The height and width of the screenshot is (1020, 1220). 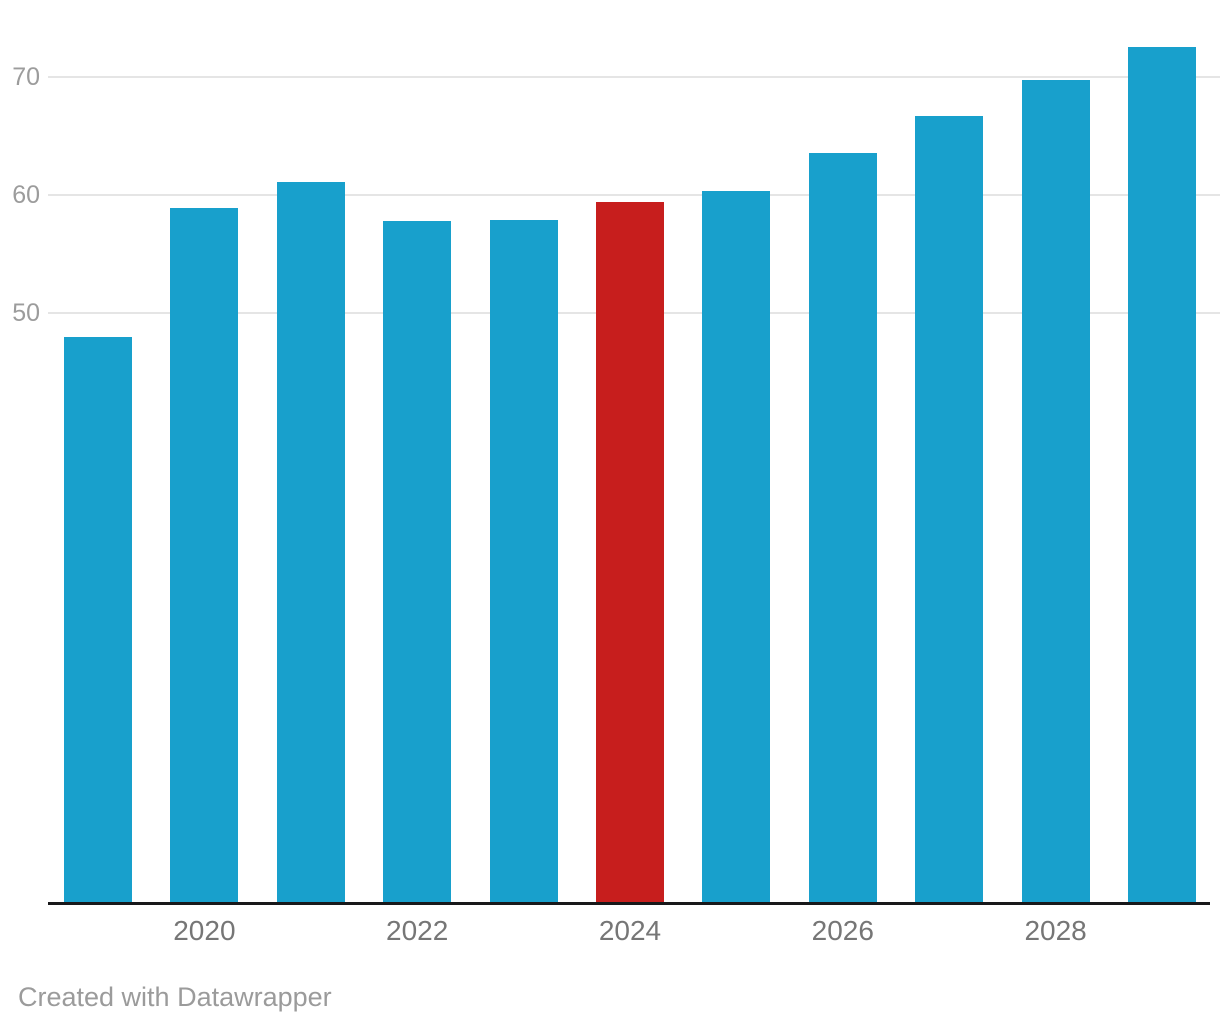 What do you see at coordinates (175, 997) in the screenshot?
I see `datawrapper-attribution-link: Created with Datawrapper` at bounding box center [175, 997].